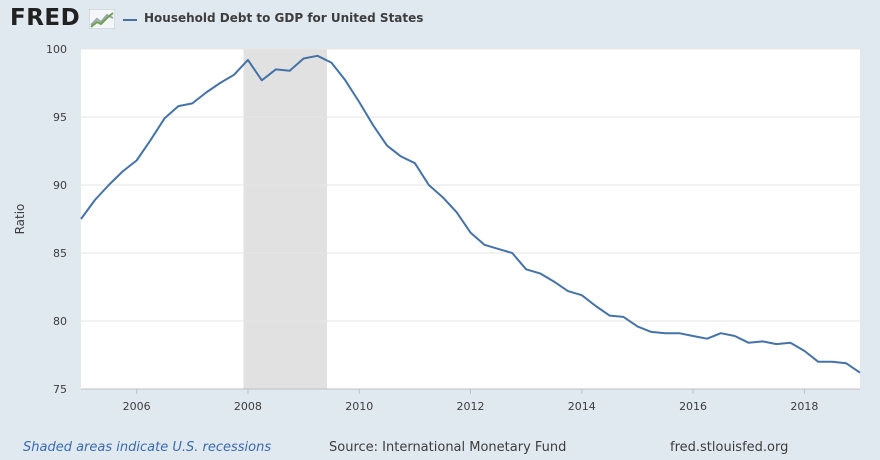  What do you see at coordinates (60, 253) in the screenshot?
I see `y-tick-label: 85` at bounding box center [60, 253].